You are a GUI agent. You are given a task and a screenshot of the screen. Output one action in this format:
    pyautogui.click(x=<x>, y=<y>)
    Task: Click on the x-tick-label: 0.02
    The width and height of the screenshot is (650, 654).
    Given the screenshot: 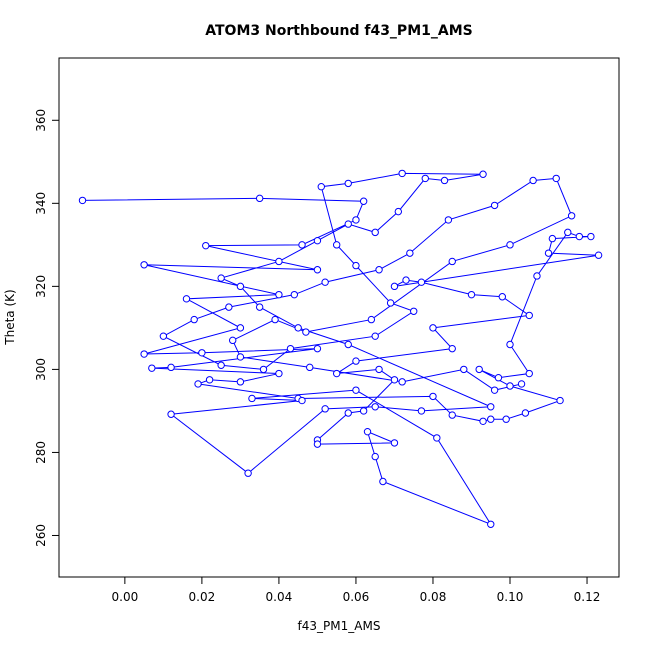 What is the action you would take?
    pyautogui.click(x=202, y=597)
    